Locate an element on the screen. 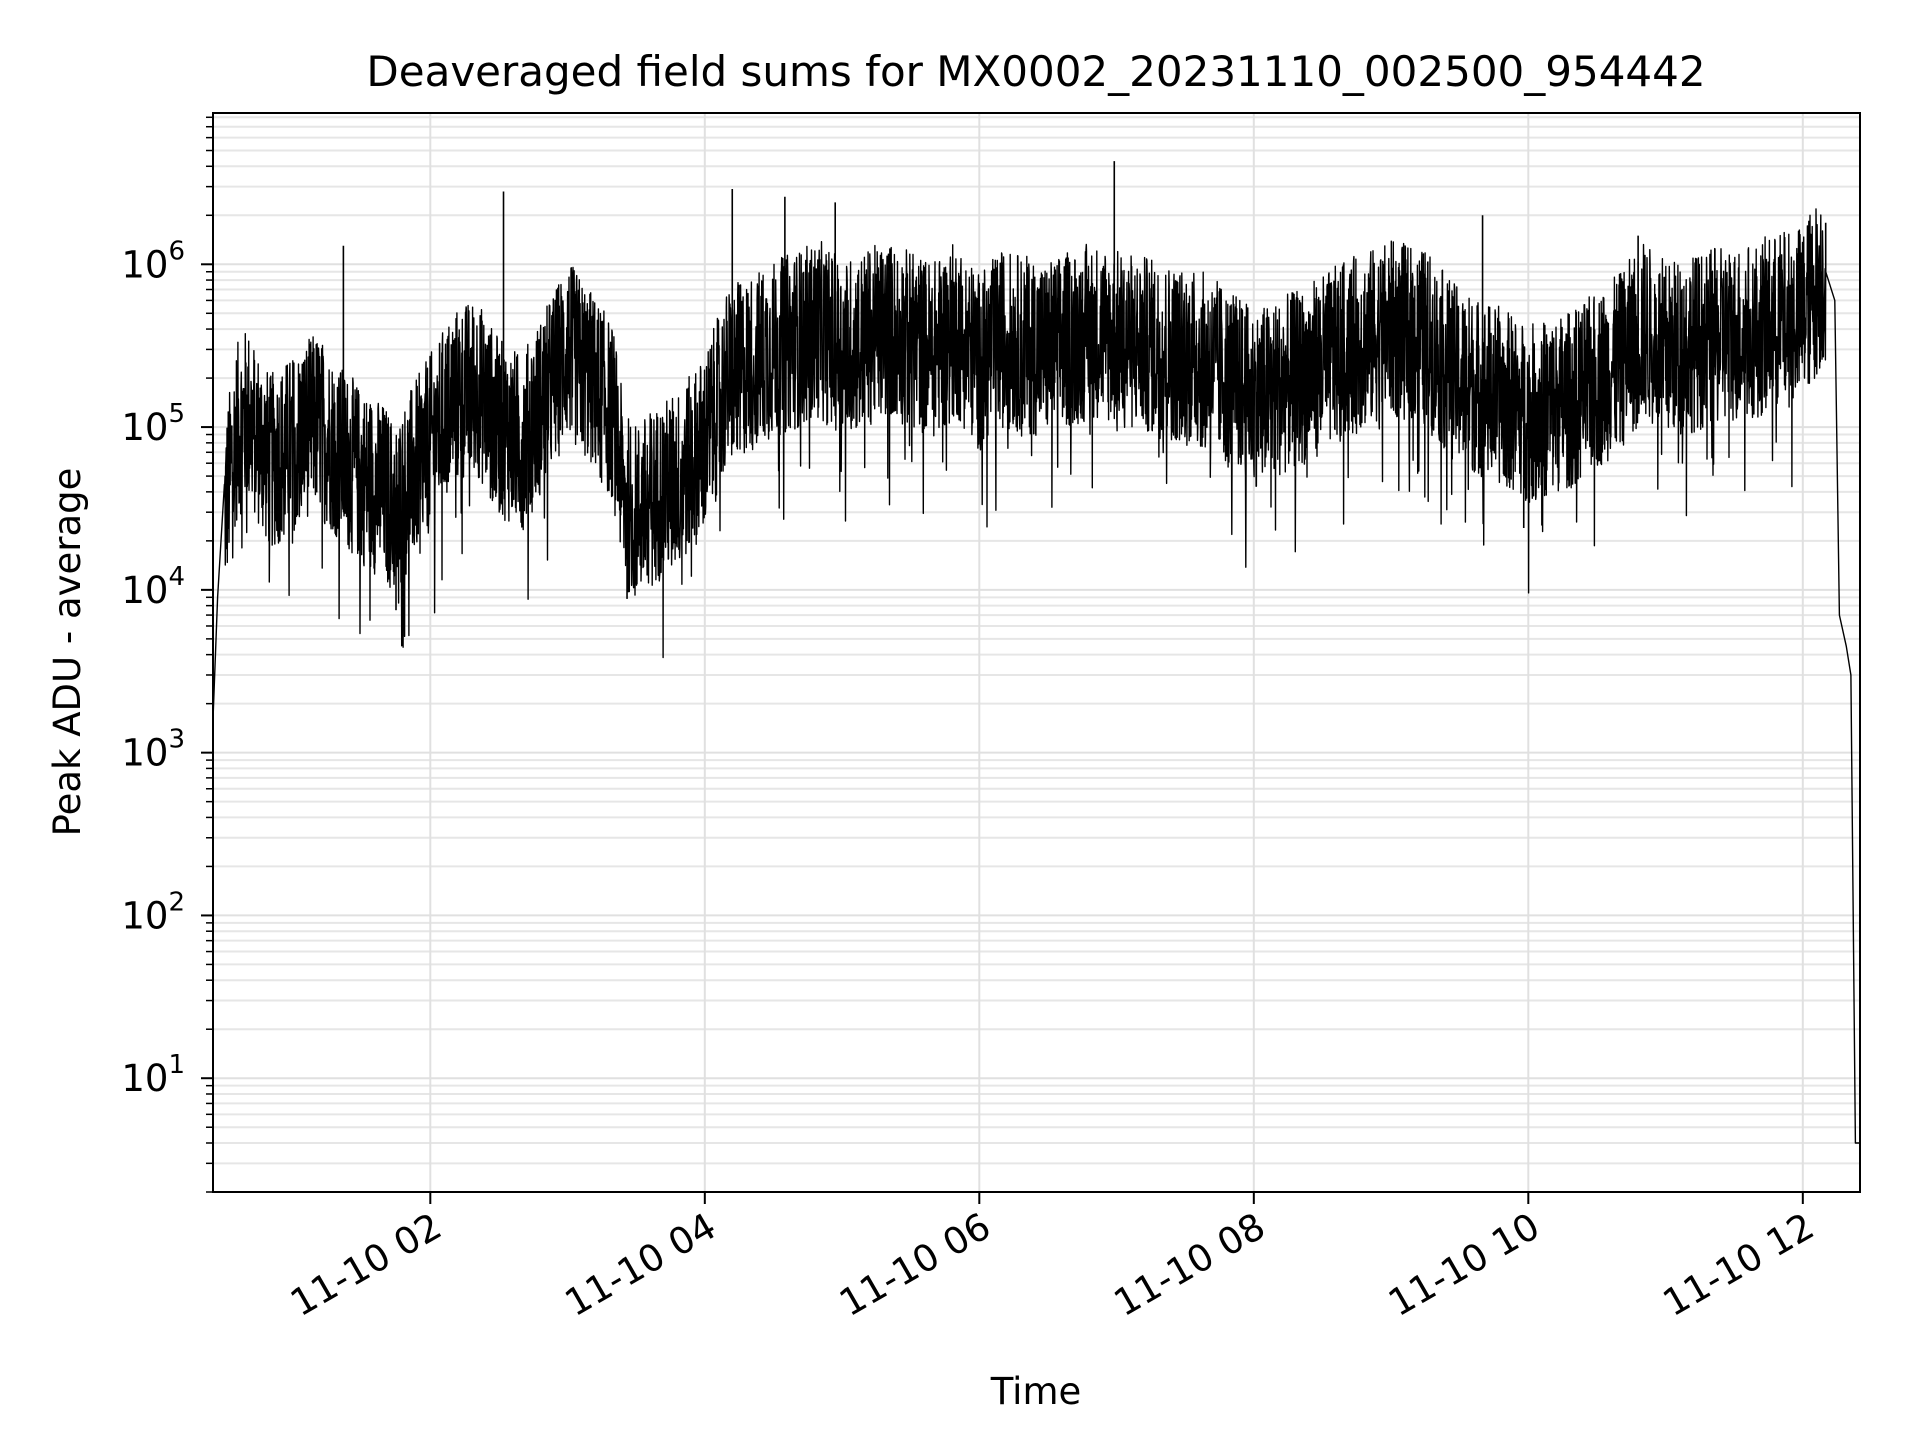 The width and height of the screenshot is (1920, 1440). y-tick-label: 10³ is located at coordinates (153, 750).